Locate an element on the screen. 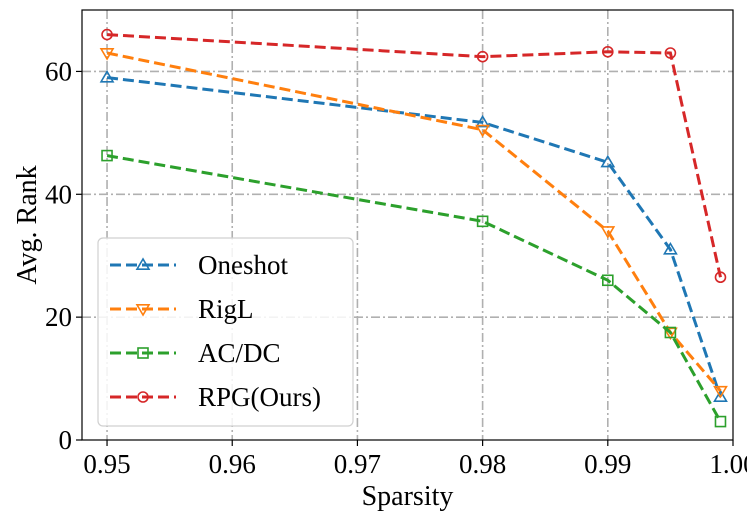 The image size is (747, 523). x-tick-label: 0.95 is located at coordinates (106, 464).